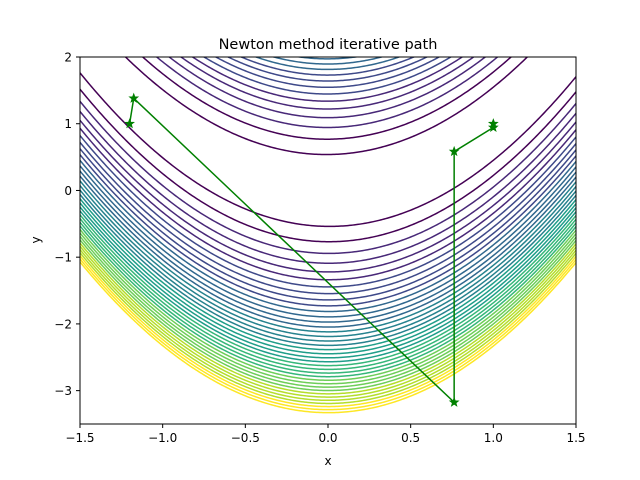 This screenshot has height=480, width=640. I want to click on y-axis-ticks: −3 −2 −1 0 1 2, so click(67, 224).